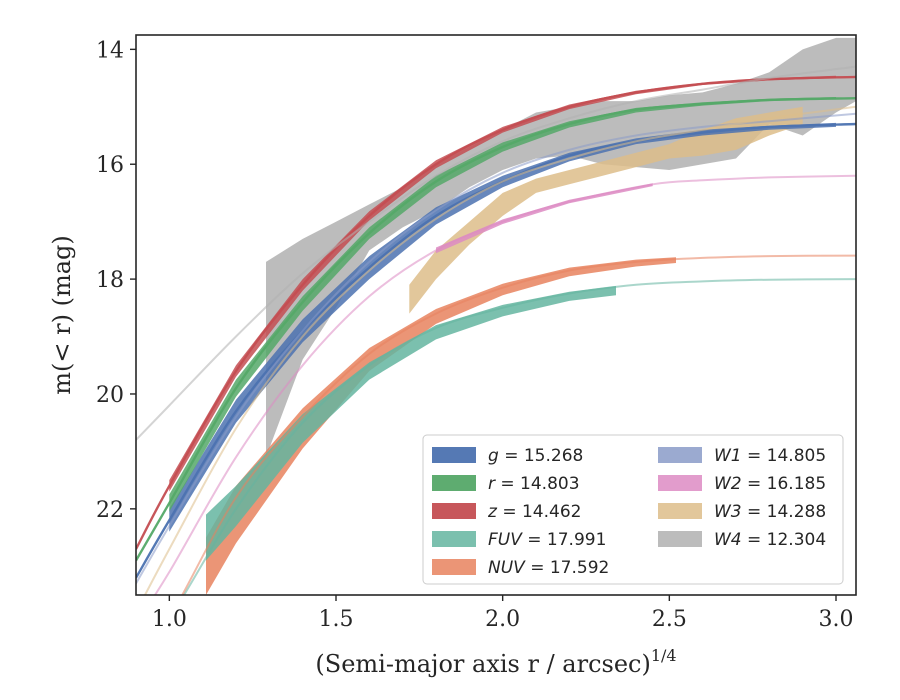 The height and width of the screenshot is (700, 900). What do you see at coordinates (454, 455) in the screenshot?
I see `legend-swatch-g` at bounding box center [454, 455].